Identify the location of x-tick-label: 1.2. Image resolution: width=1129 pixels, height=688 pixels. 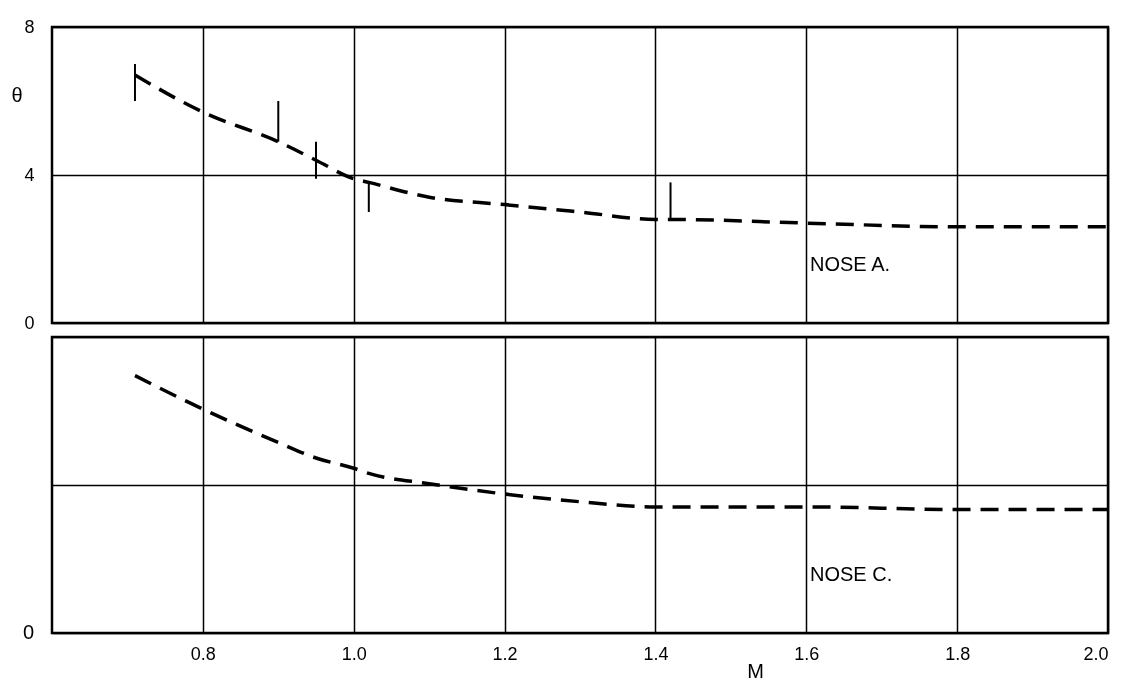
(505, 653).